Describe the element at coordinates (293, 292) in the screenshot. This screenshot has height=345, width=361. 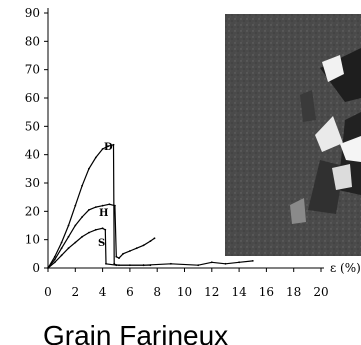
I see `x-tick-label: 18` at that location.